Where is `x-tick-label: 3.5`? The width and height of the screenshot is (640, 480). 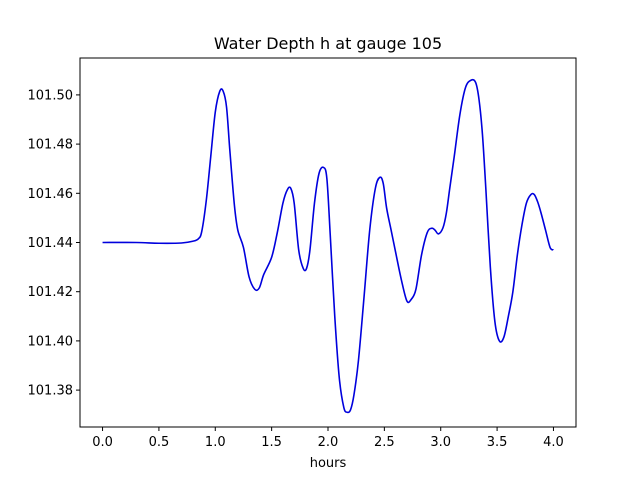 x-tick-label: 3.5 is located at coordinates (497, 442).